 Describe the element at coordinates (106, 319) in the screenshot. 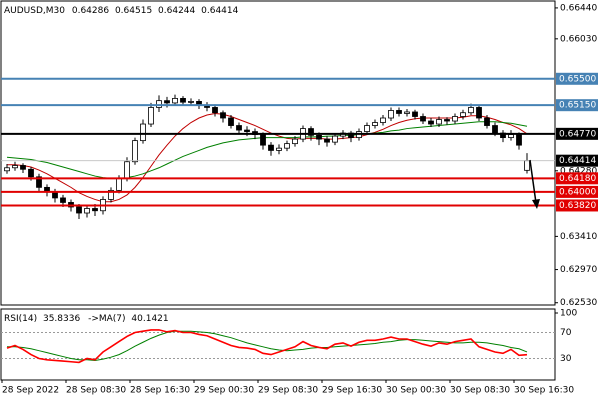

I see `rsi-ma-name: ->MA(7)` at that location.